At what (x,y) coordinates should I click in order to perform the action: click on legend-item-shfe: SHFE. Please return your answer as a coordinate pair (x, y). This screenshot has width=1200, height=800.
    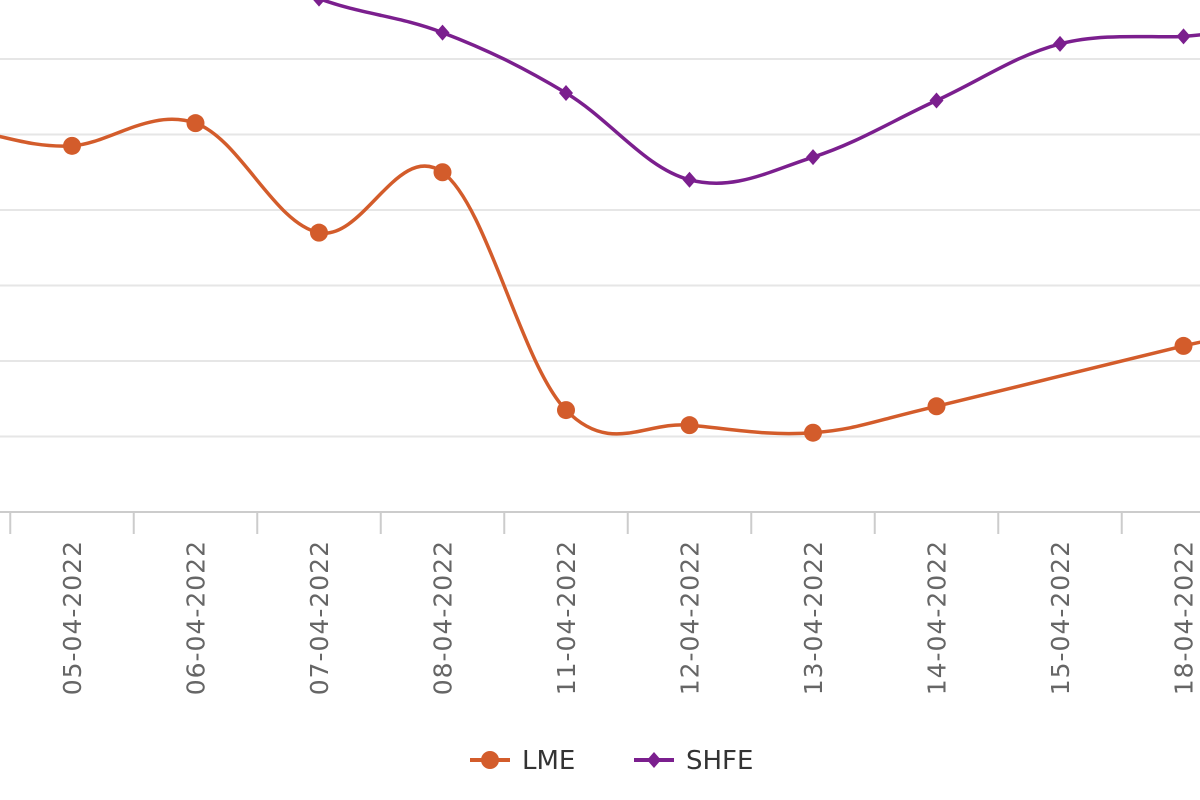
    Looking at the image, I should click on (693, 761).